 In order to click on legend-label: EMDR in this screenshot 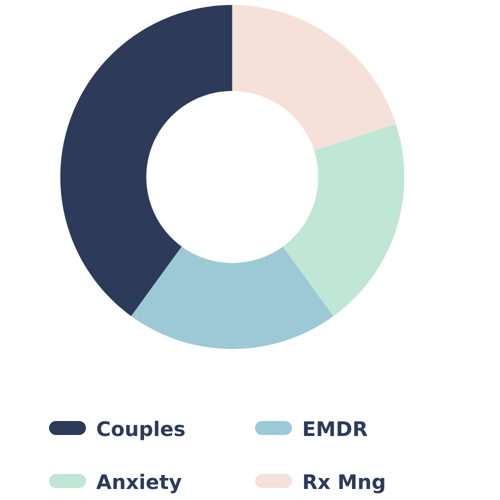, I will do `click(336, 428)`.